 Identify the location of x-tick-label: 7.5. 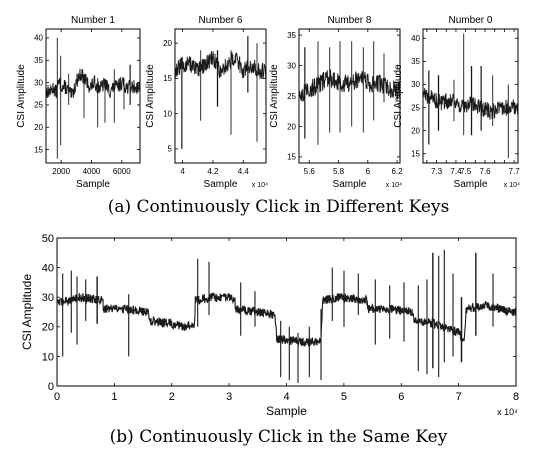
(466, 171).